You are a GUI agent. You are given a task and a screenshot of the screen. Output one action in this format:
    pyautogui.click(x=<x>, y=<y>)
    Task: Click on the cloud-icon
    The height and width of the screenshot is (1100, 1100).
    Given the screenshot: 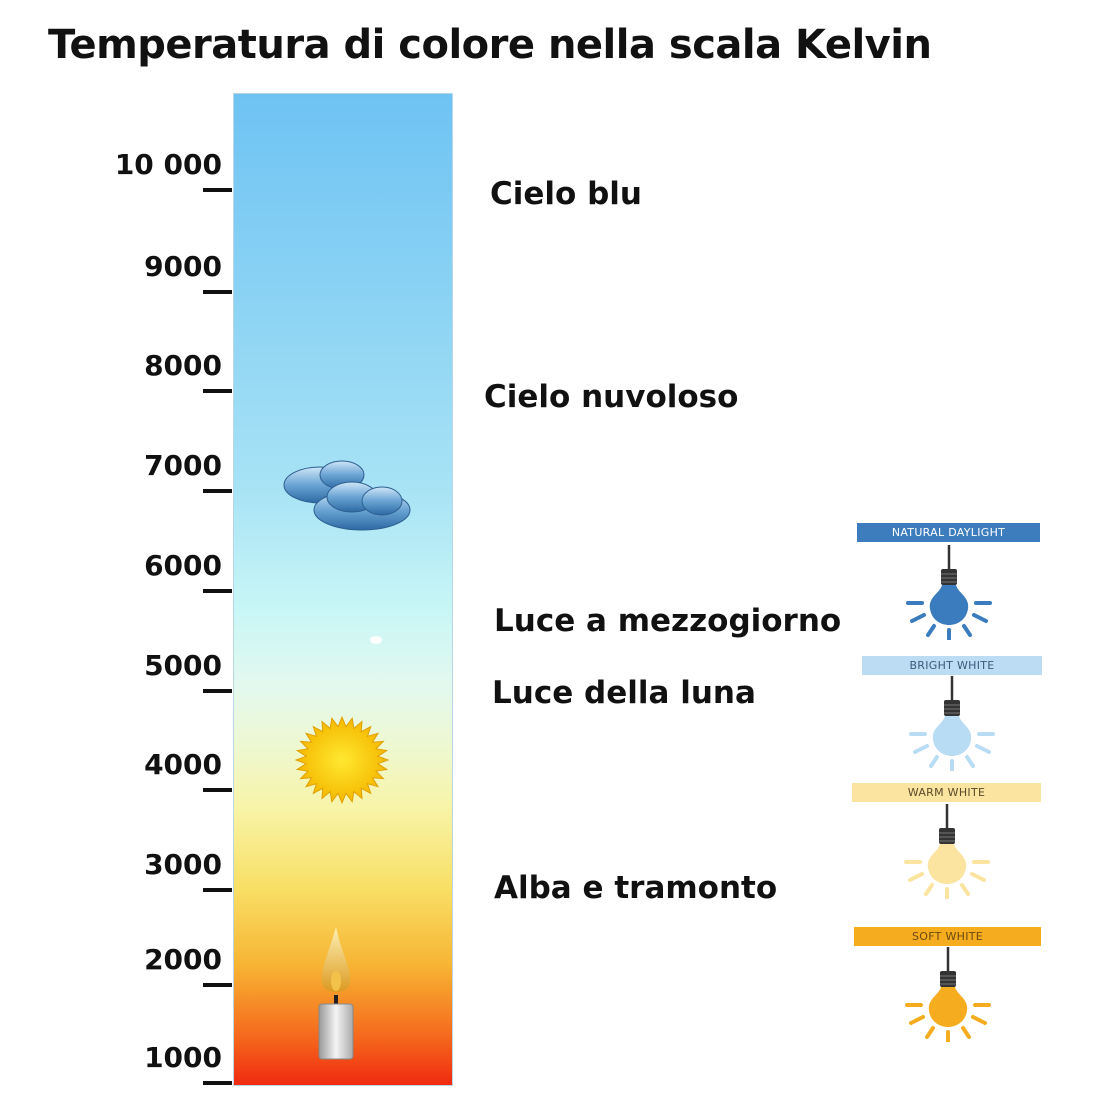 What is the action you would take?
    pyautogui.click(x=347, y=495)
    